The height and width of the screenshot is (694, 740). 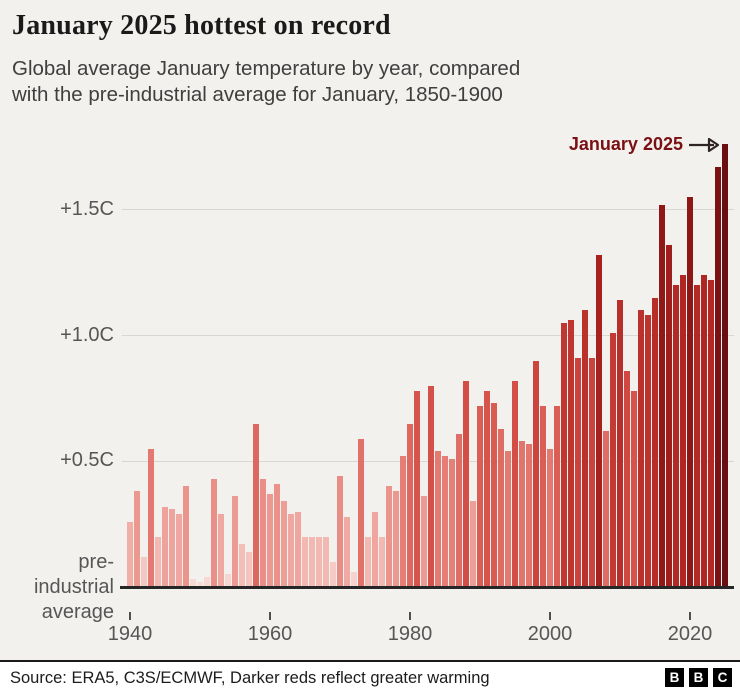 I want to click on bar-1967, so click(x=319, y=561).